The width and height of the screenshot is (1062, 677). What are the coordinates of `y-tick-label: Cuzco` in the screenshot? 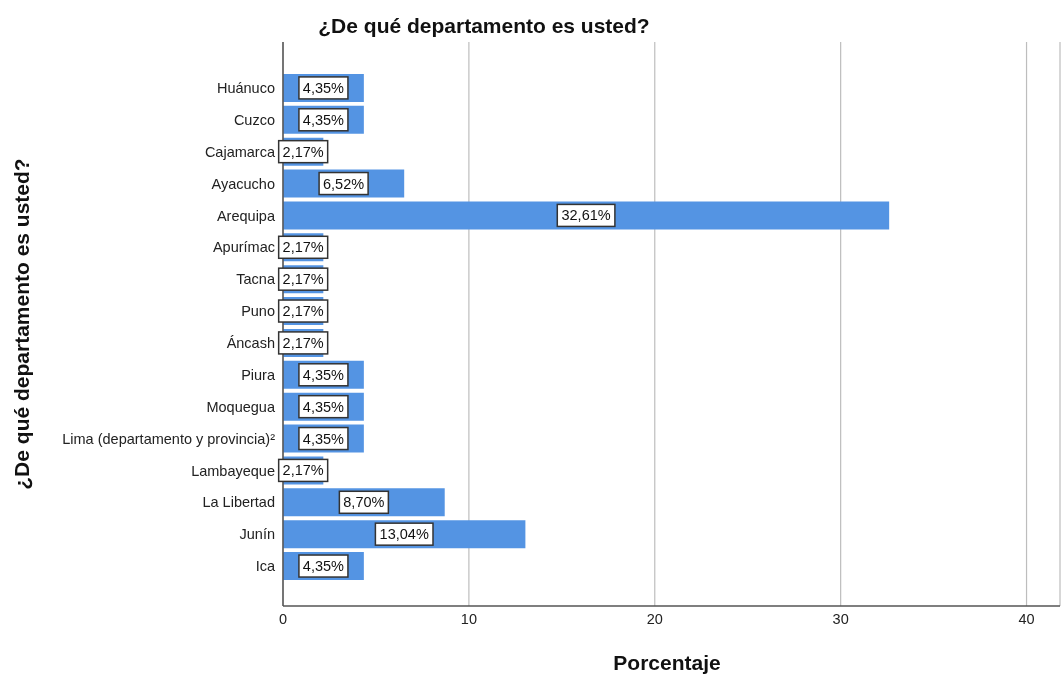 It's located at (254, 119).